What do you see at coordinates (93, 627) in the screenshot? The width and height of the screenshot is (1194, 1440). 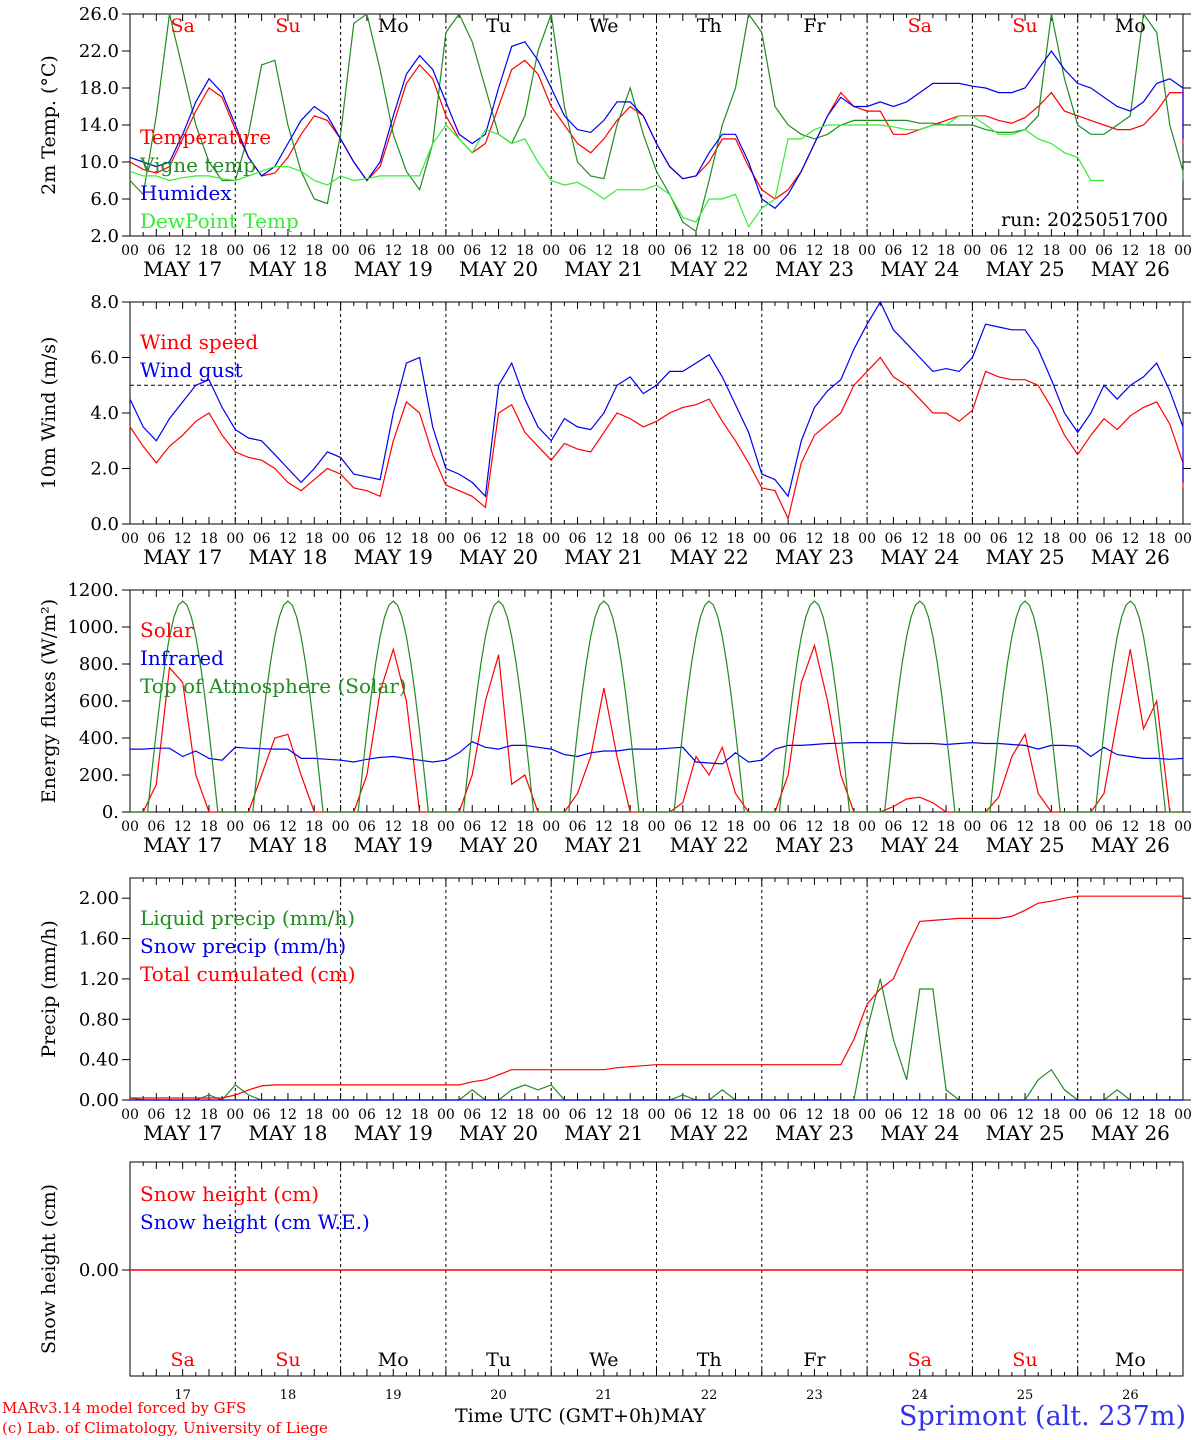 I see `y-tick-label: 1000.` at bounding box center [93, 627].